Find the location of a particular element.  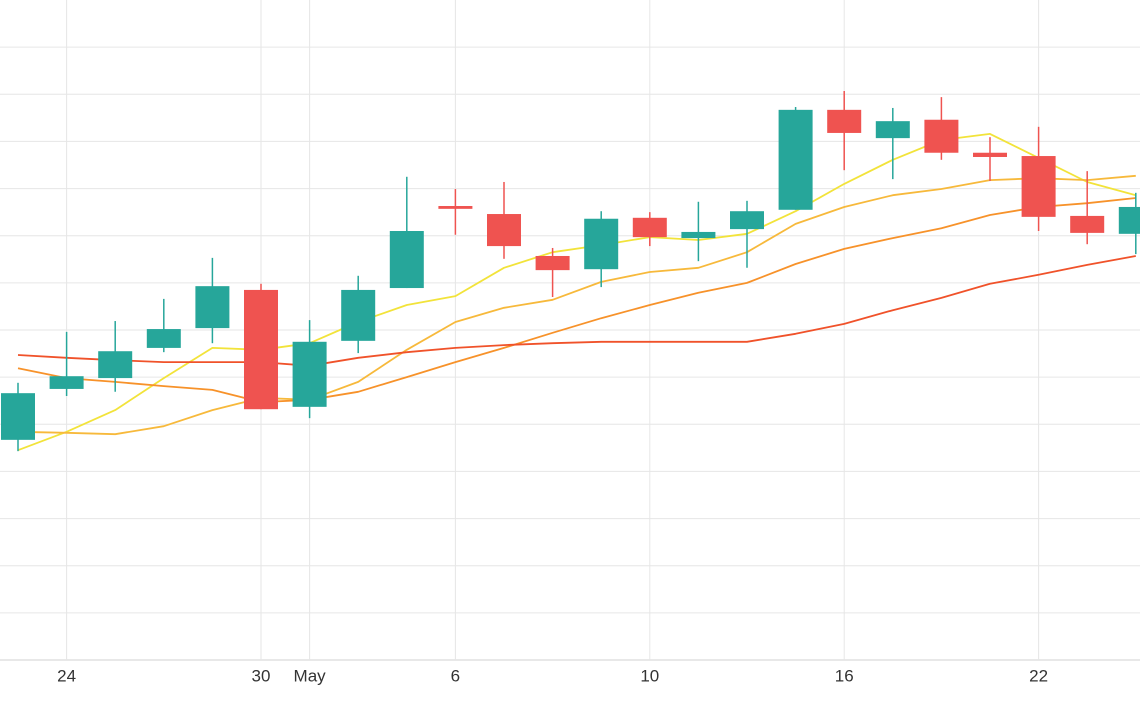

x-tick-label: 30 is located at coordinates (261, 675).